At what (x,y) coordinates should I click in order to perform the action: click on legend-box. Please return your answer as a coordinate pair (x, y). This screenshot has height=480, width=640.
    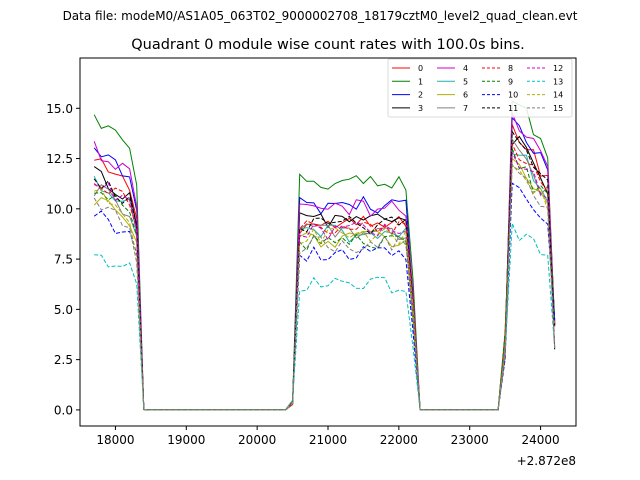
    Looking at the image, I should click on (480, 88).